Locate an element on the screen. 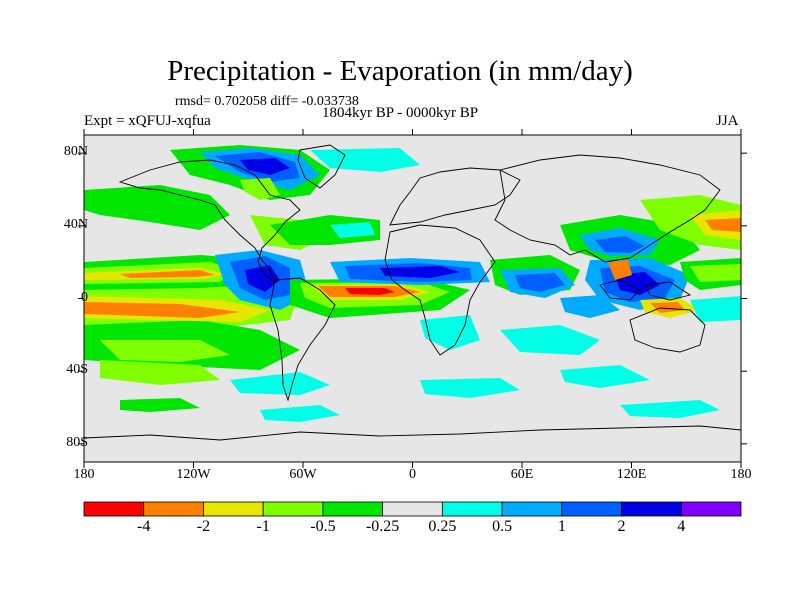 Image resolution: width=800 pixels, height=600 pixels. coastline-africa is located at coordinates (440, 290).